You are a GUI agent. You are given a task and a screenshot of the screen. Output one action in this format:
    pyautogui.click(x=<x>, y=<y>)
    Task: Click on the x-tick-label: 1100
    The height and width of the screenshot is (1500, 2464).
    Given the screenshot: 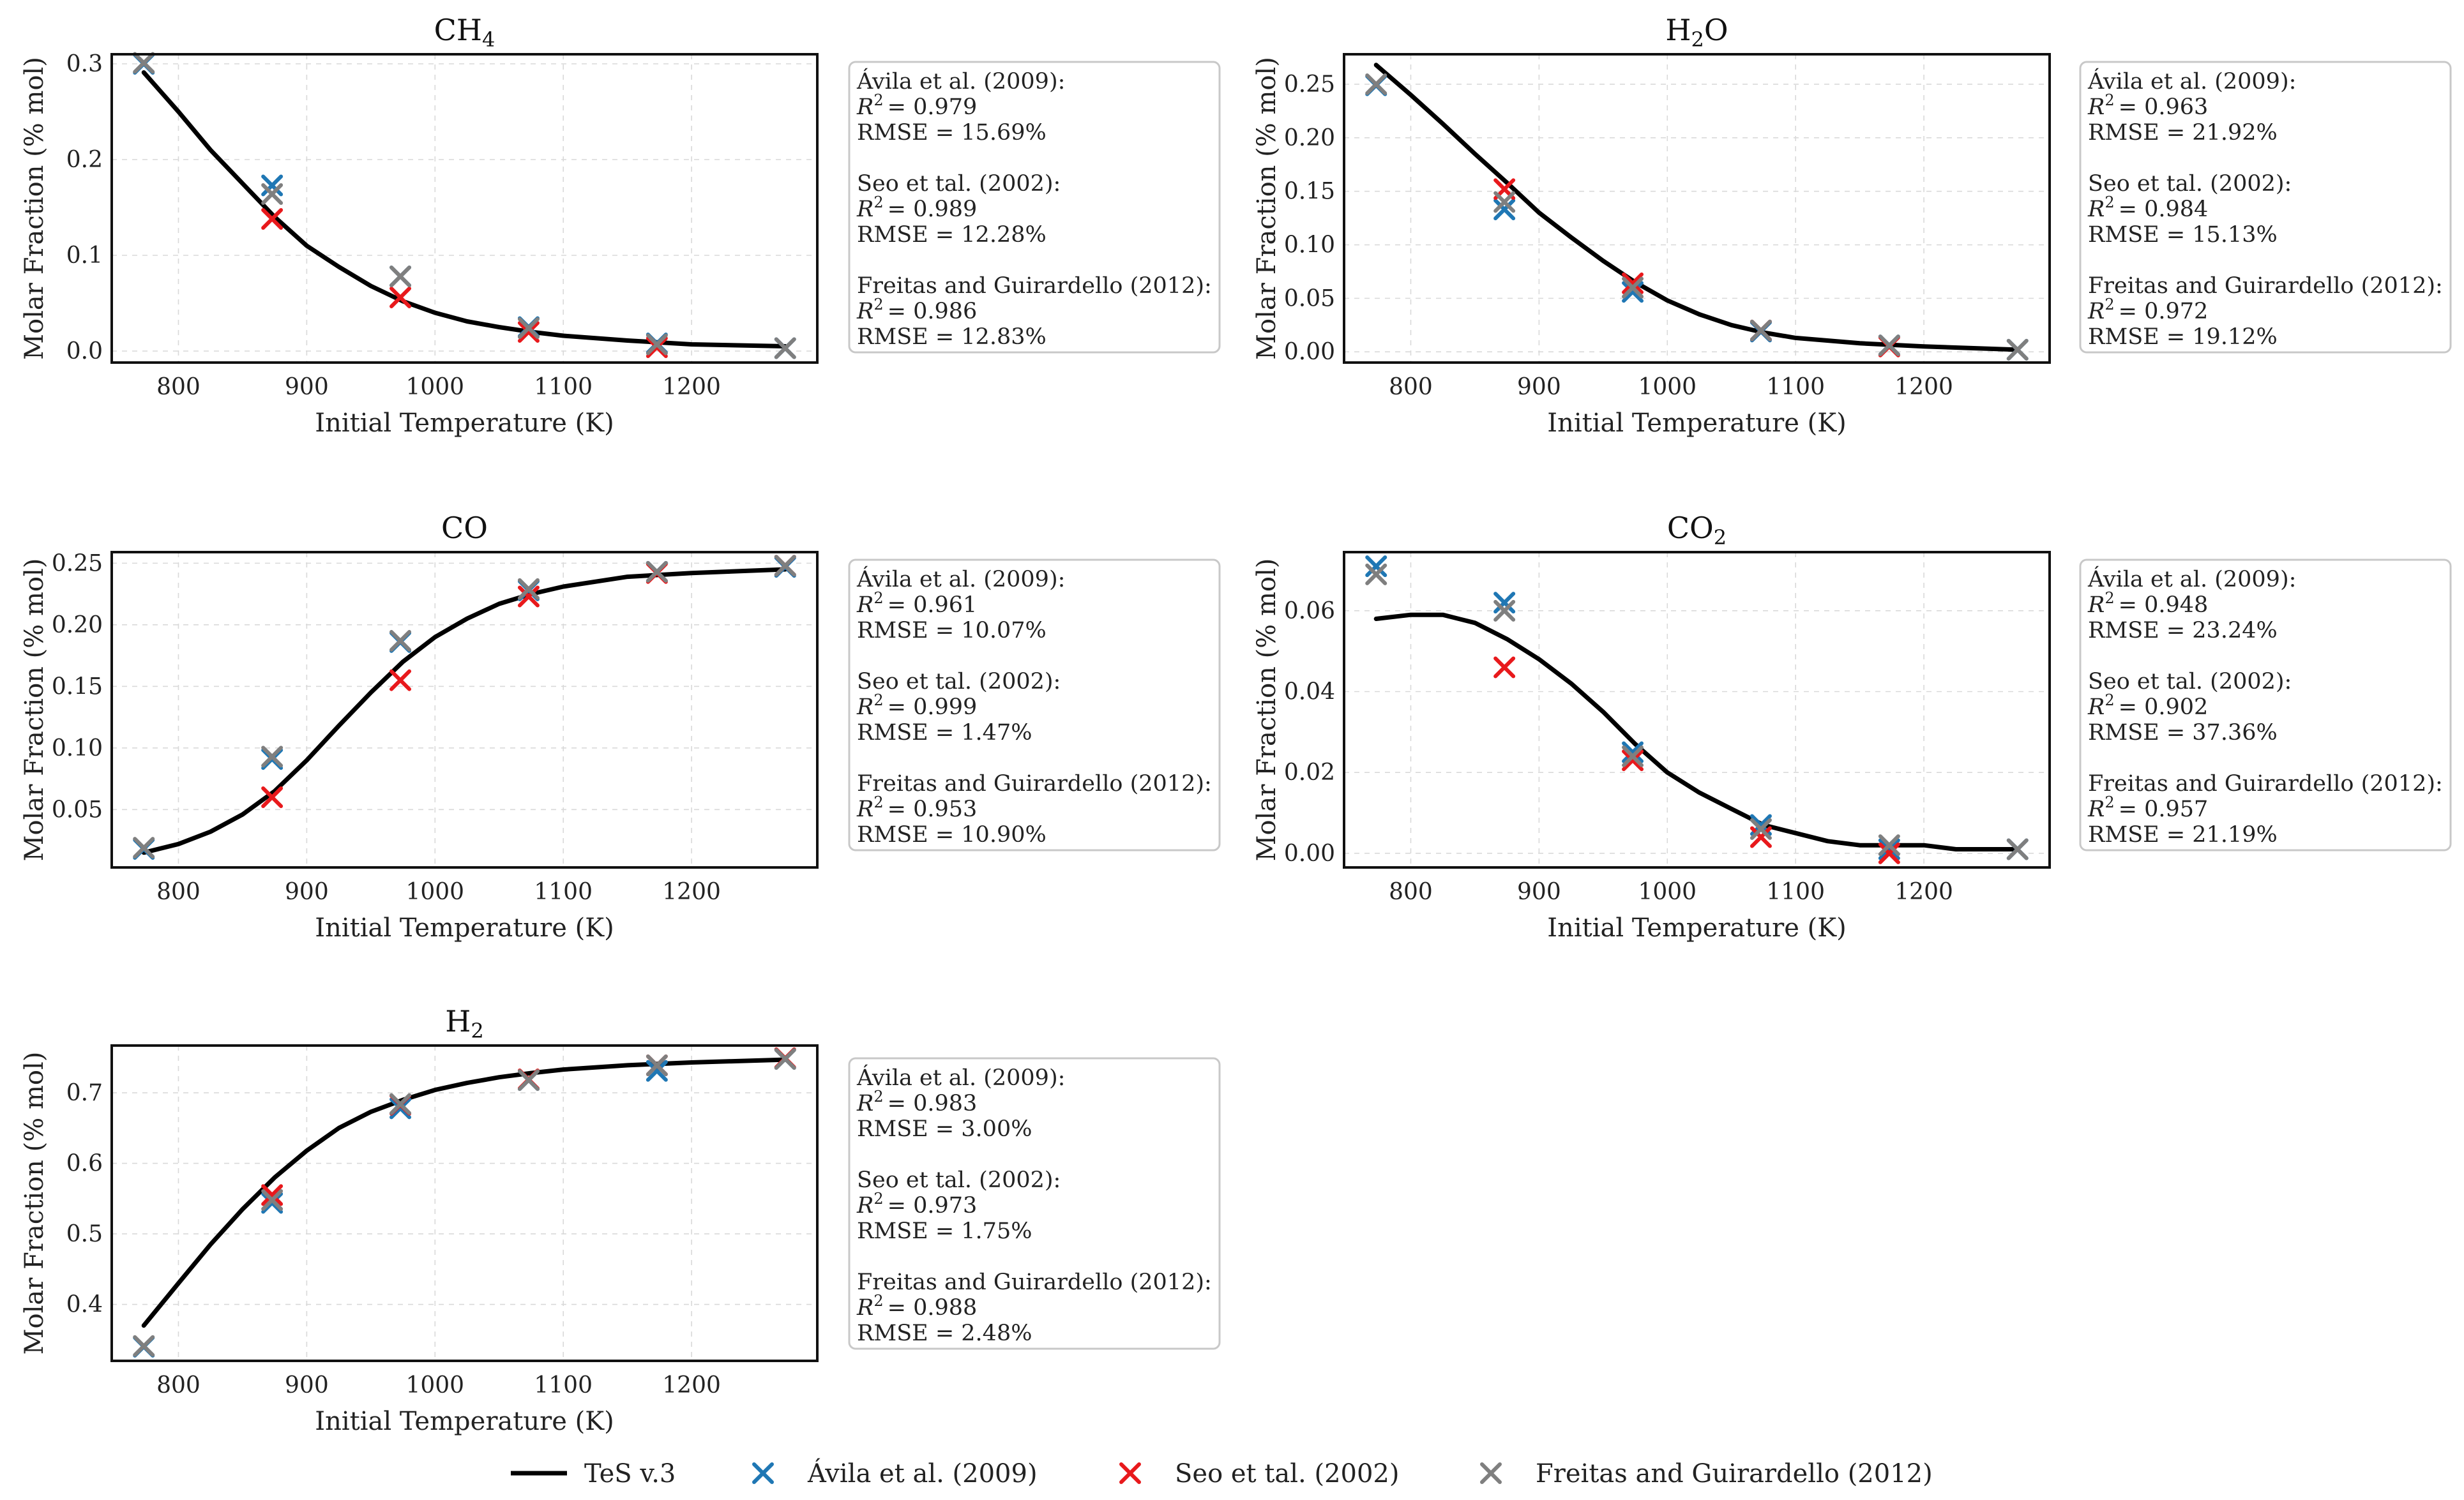 What is the action you would take?
    pyautogui.click(x=1795, y=387)
    